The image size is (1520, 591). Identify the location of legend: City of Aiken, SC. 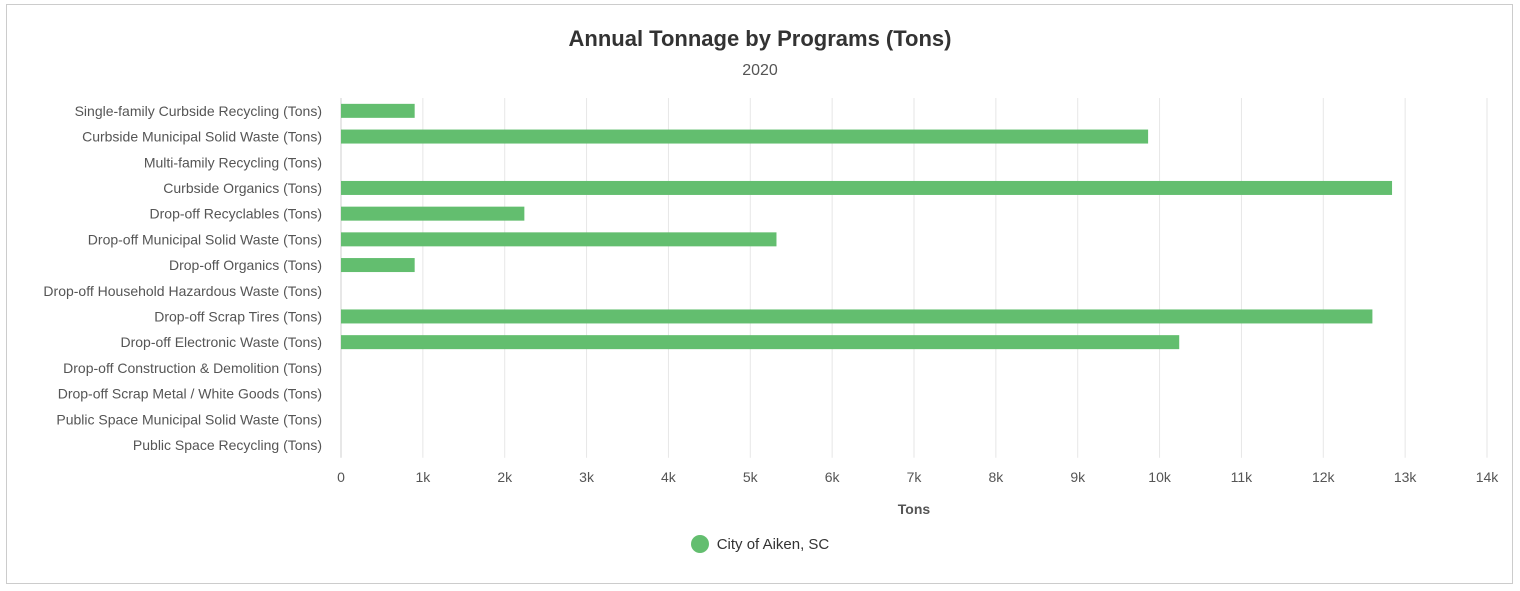
(760, 544).